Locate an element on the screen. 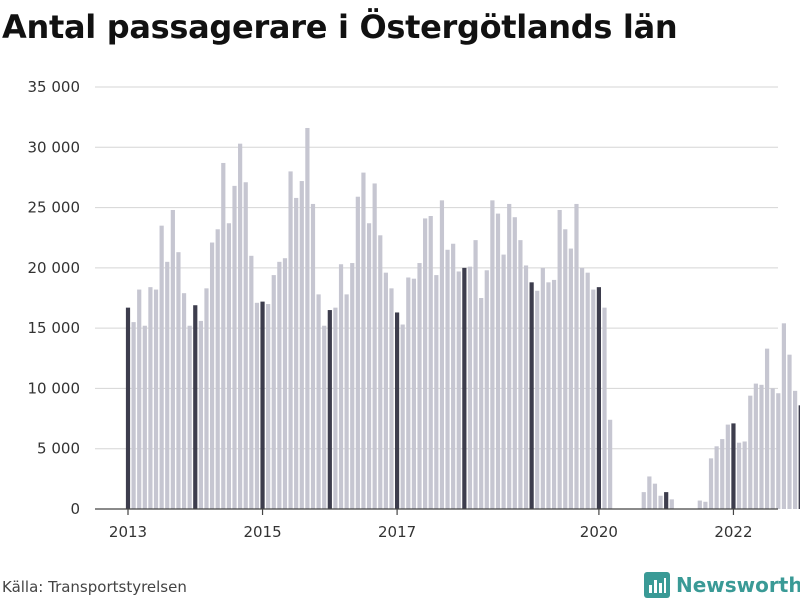  x-tick-label: 2013 is located at coordinates (128, 532).